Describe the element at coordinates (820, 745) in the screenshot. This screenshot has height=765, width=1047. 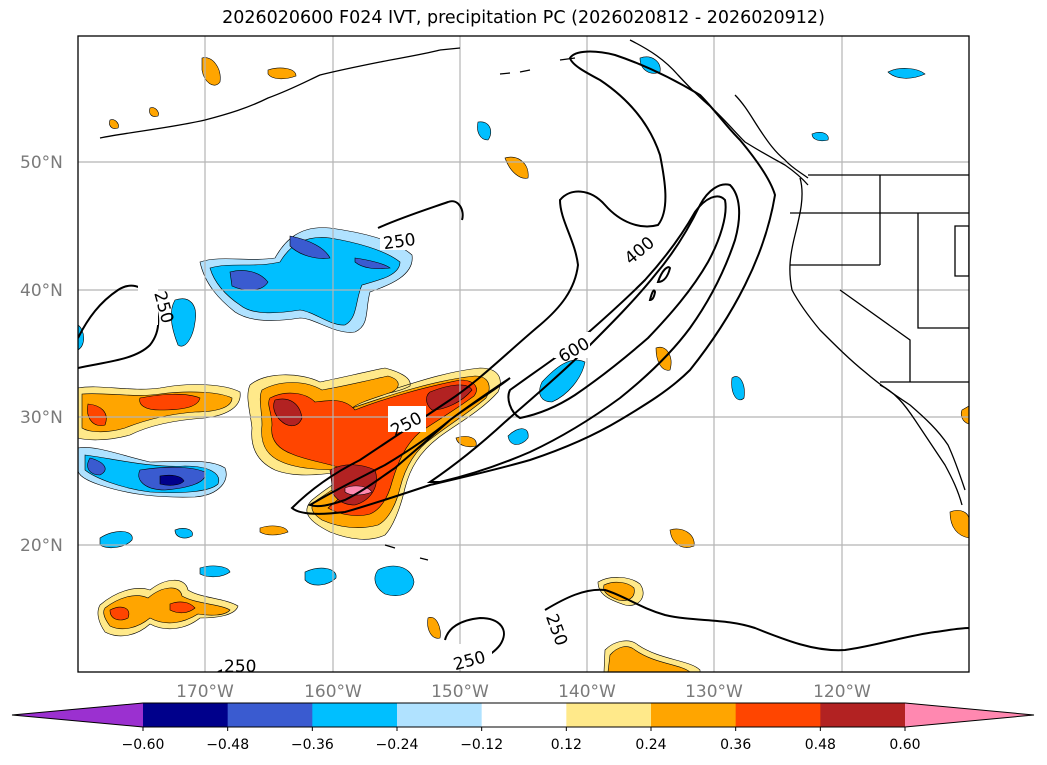
I see `colorbar-tick-label: 0.48` at that location.